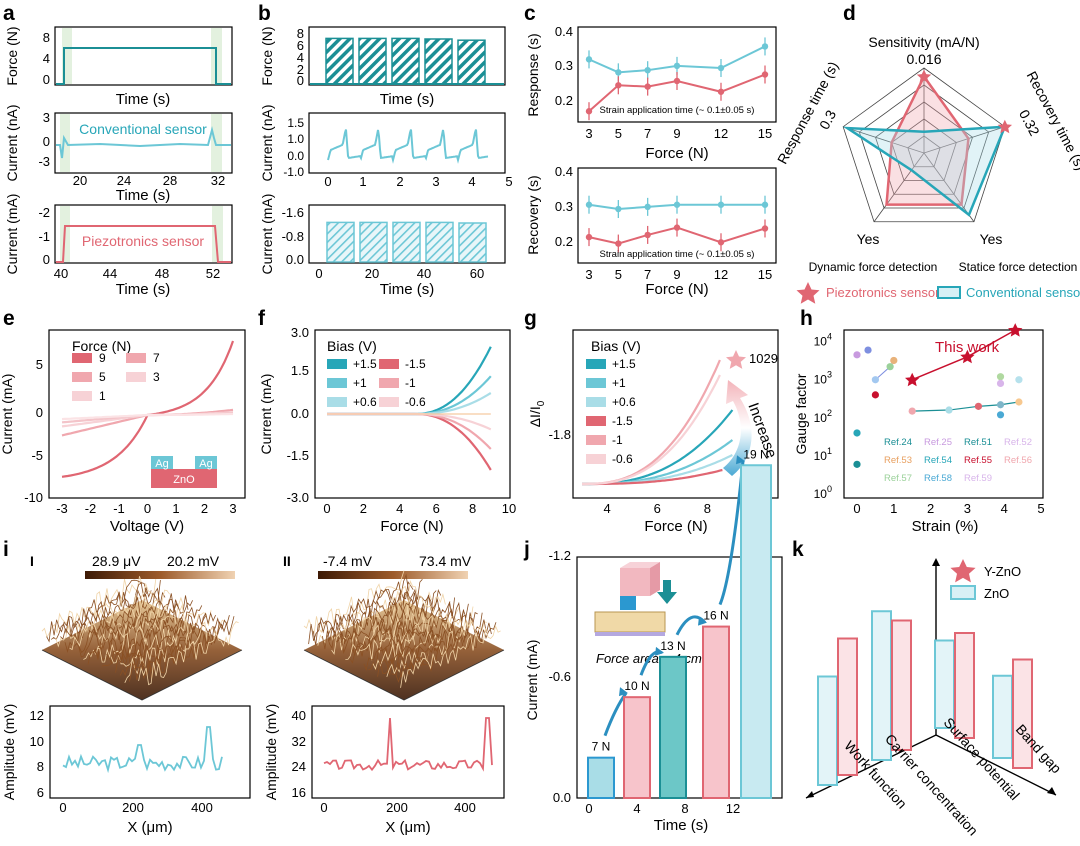  Describe the element at coordinates (32, 561) in the screenshot. I see `i-roman-1: I` at that location.